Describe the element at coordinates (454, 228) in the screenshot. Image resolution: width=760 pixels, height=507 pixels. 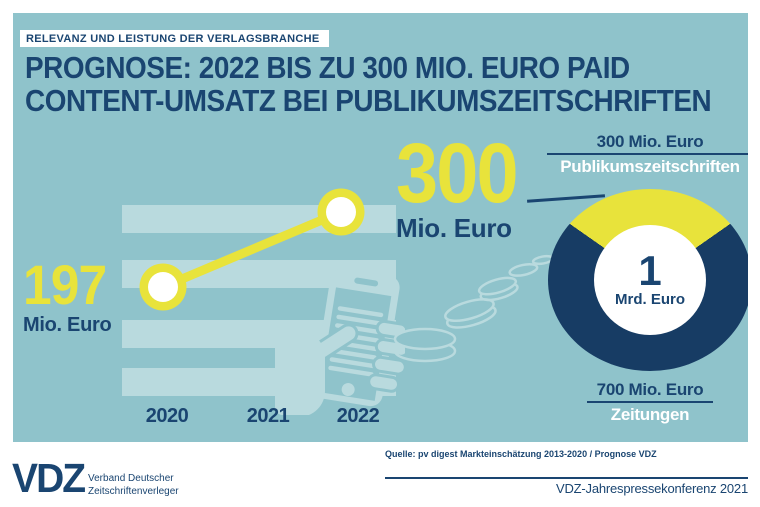
I see `unit-2022: Mio. Euro` at that location.